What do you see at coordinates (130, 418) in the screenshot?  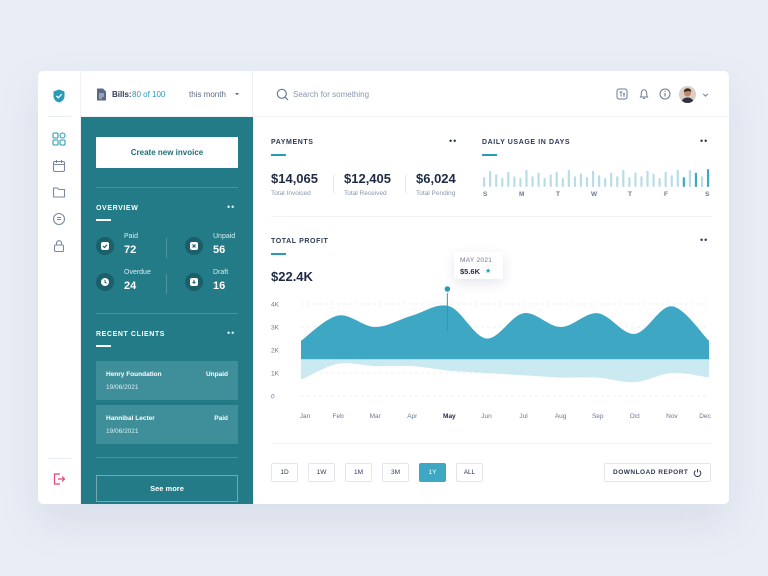 I see `client-name: Hannibal Lecter` at bounding box center [130, 418].